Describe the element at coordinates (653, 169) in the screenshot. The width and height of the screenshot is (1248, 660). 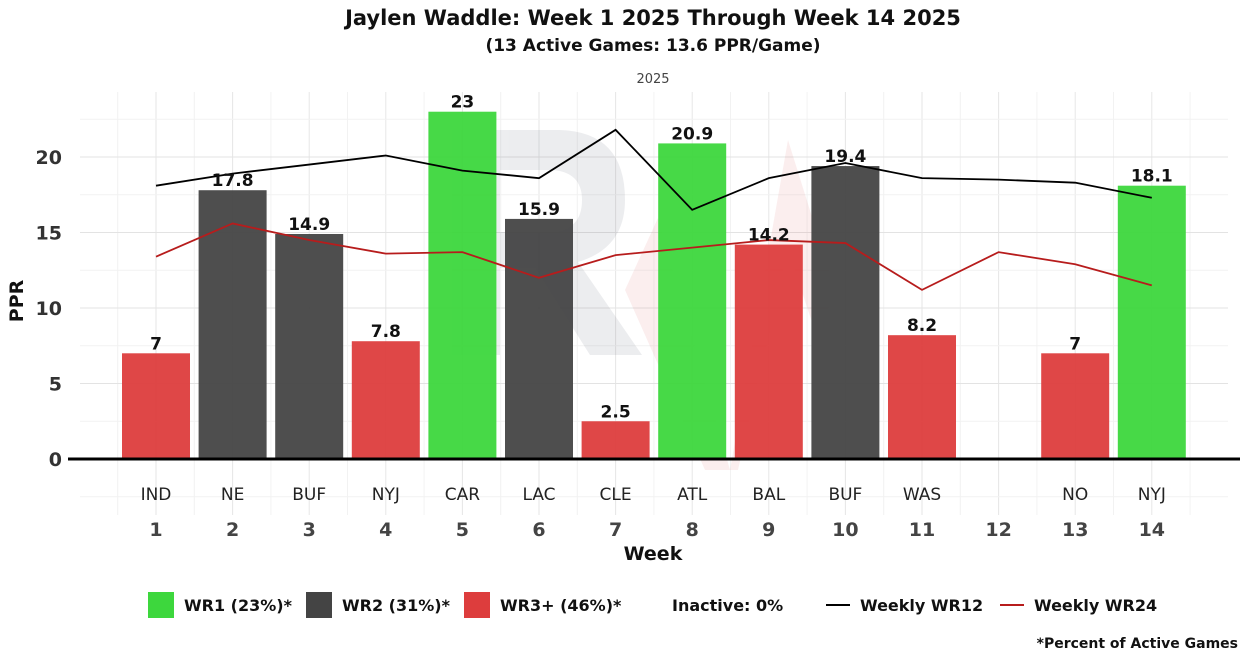
I see `line-weekly-wr12` at that location.